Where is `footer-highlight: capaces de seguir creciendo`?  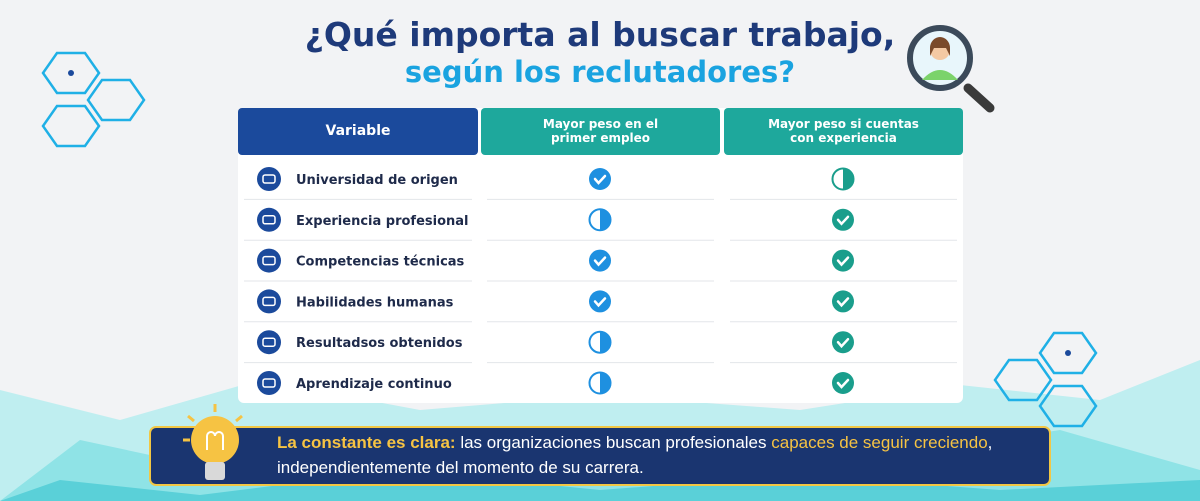 footer-highlight: capaces de seguir creciendo is located at coordinates (879, 442).